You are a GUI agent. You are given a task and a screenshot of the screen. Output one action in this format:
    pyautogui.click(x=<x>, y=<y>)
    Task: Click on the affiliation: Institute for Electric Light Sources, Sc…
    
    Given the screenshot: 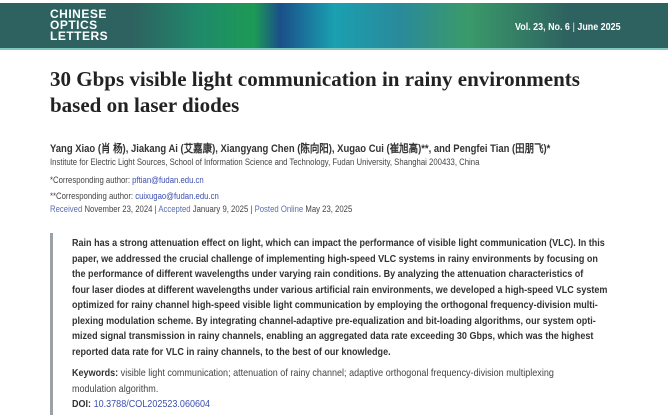 What is the action you would take?
    pyautogui.click(x=265, y=162)
    